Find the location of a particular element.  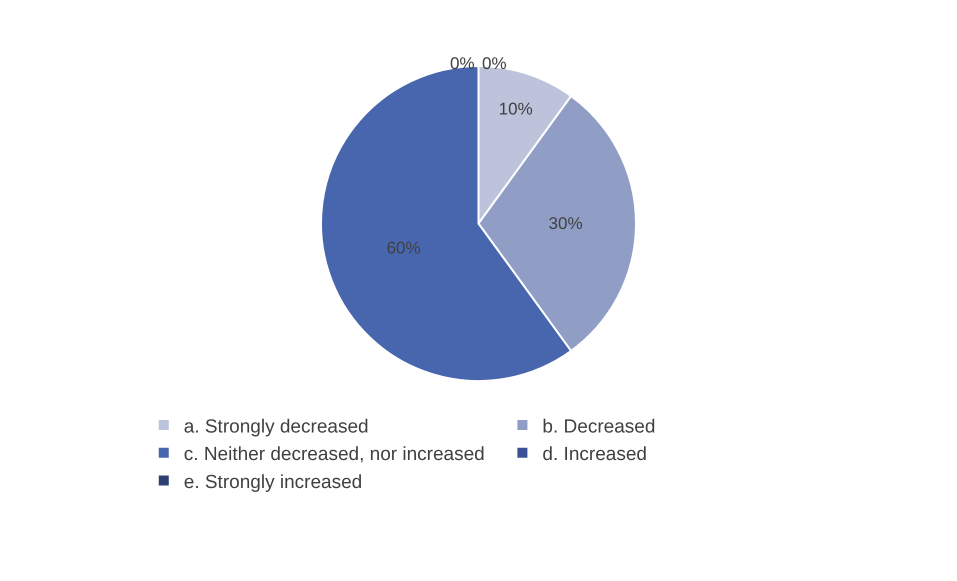

data-label: 60% is located at coordinates (403, 248).